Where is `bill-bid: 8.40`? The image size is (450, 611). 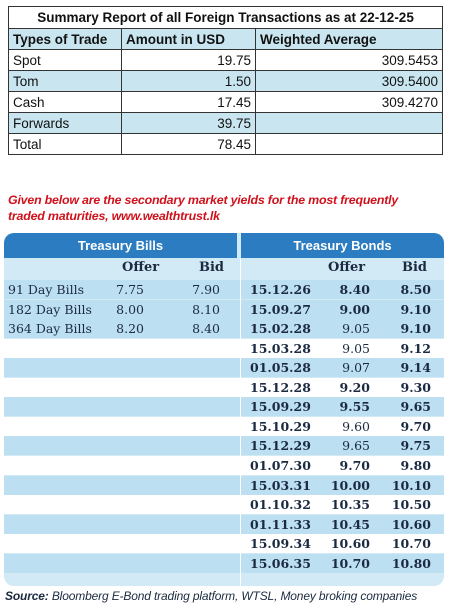 bill-bid: 8.40 is located at coordinates (206, 329).